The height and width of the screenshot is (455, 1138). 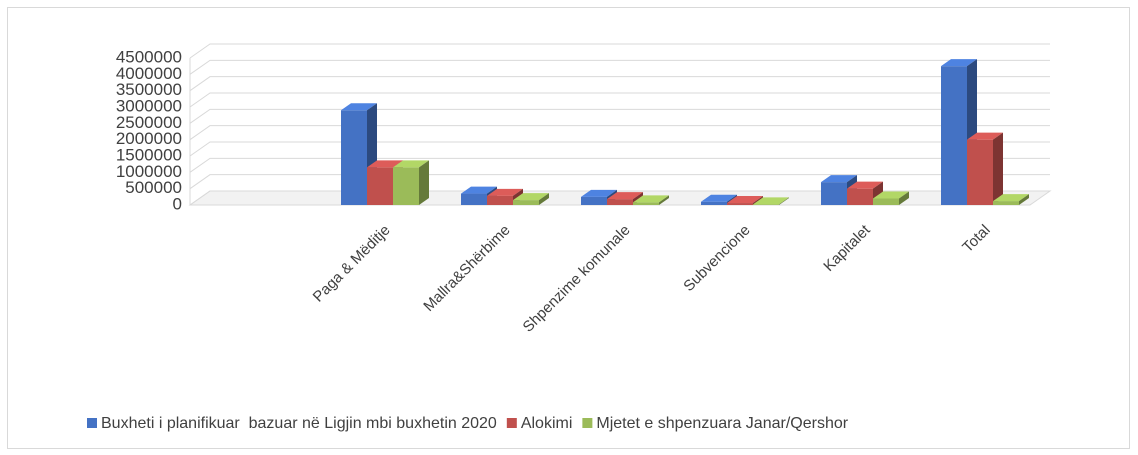 What do you see at coordinates (149, 138) in the screenshot?
I see `y-tick-label: 2000000` at bounding box center [149, 138].